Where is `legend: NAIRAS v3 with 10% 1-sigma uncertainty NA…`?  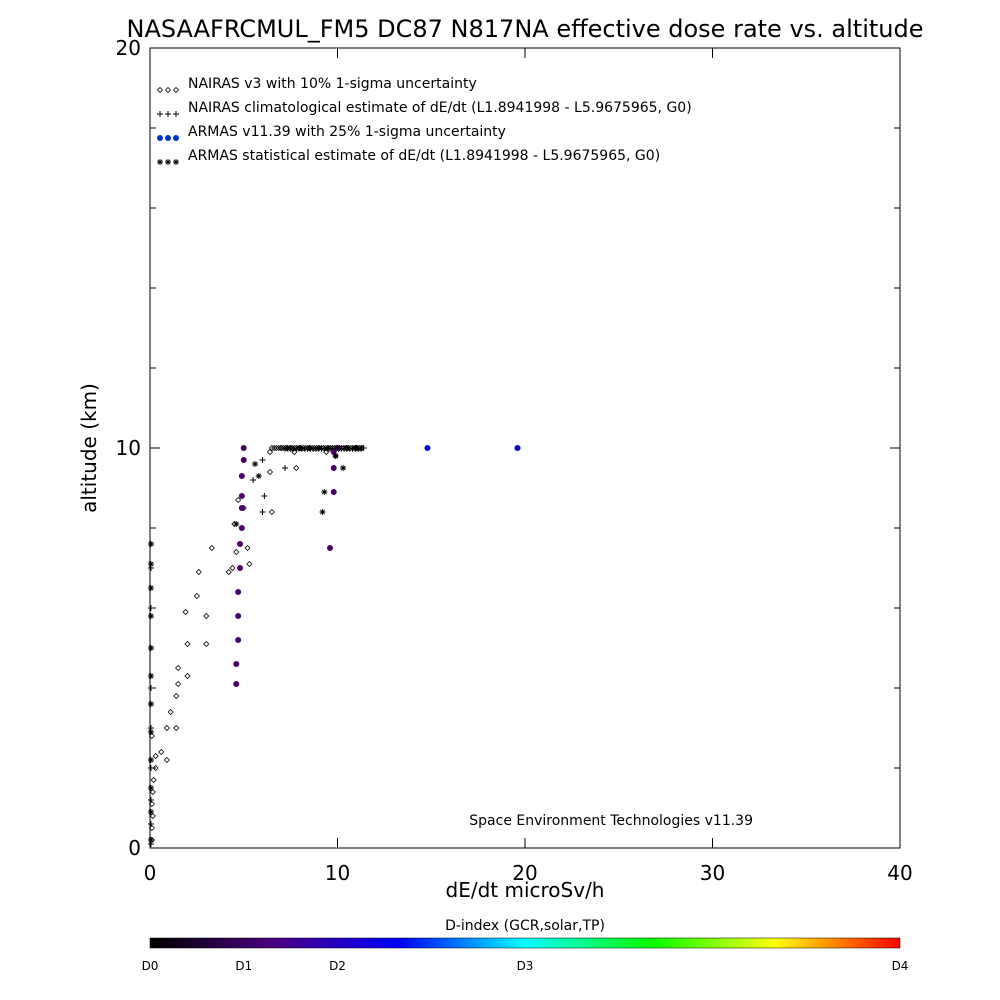
legend: NAIRAS v3 with 10% 1-sigma uncertainty NA… is located at coordinates (424, 120).